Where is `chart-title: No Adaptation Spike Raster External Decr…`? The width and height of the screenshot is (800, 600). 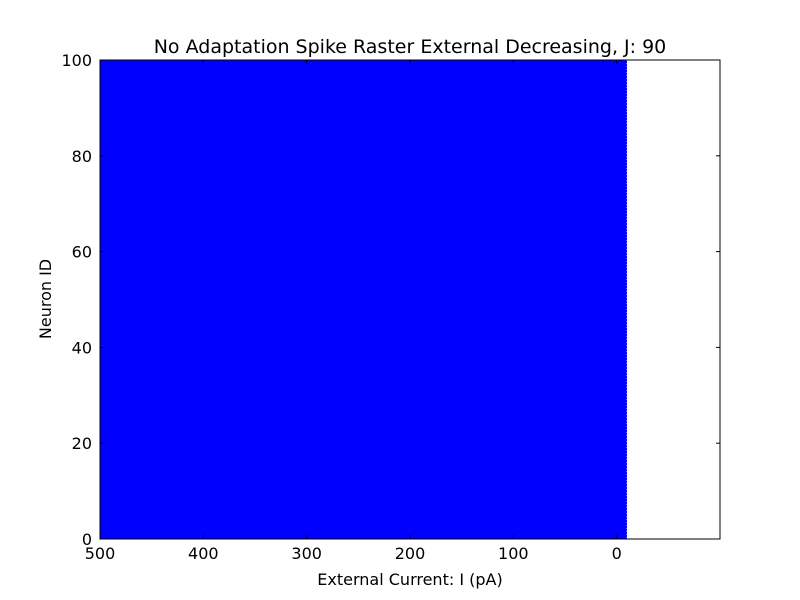 chart-title: No Adaptation Spike Raster External Decr… is located at coordinates (410, 47).